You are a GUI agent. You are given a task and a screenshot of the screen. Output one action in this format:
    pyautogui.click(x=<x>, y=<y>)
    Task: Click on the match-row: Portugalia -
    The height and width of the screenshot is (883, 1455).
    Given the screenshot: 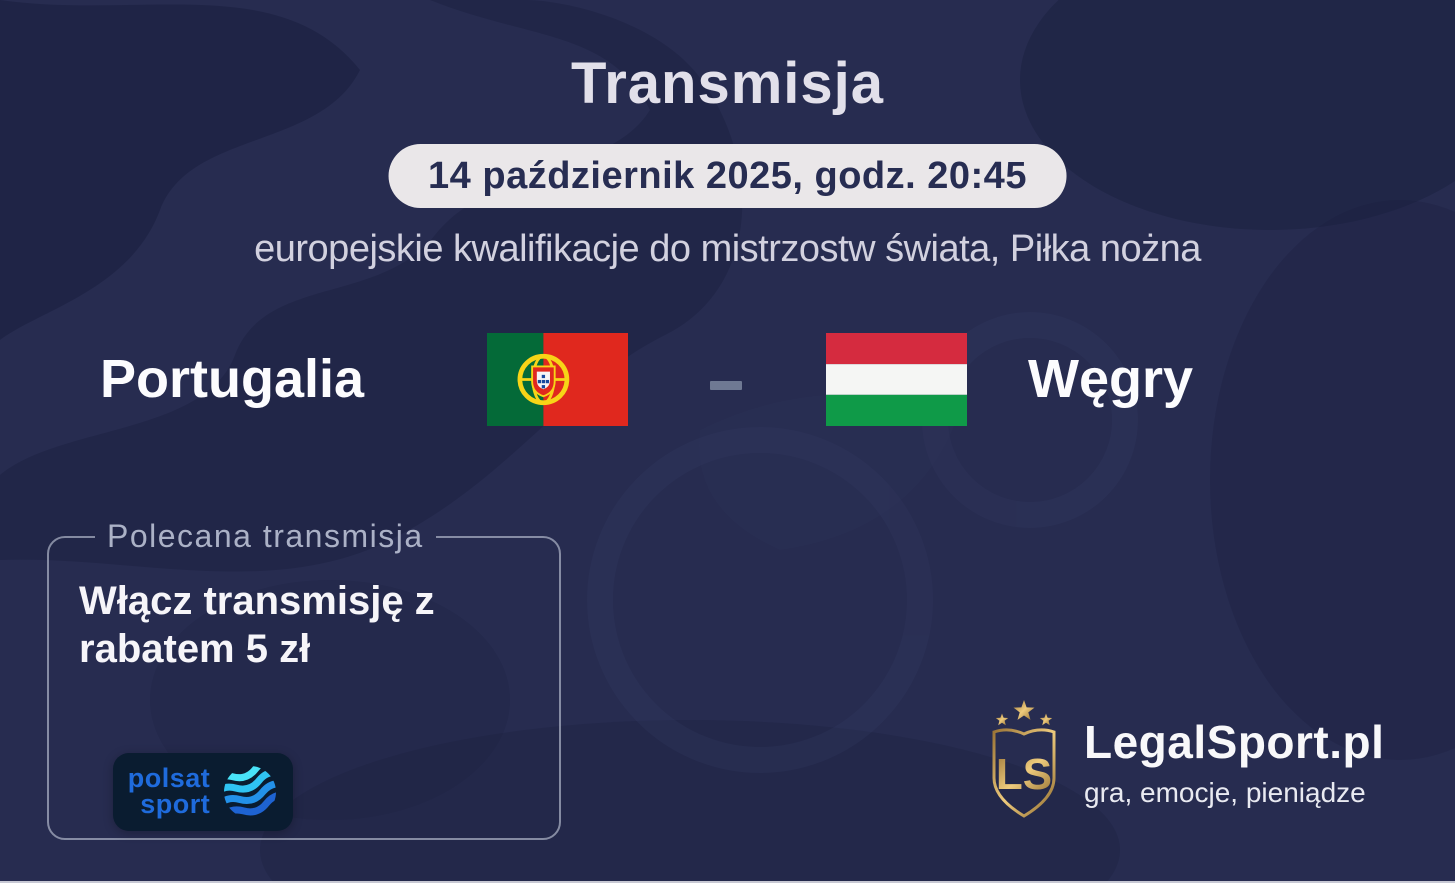 What is the action you would take?
    pyautogui.click(x=727, y=379)
    